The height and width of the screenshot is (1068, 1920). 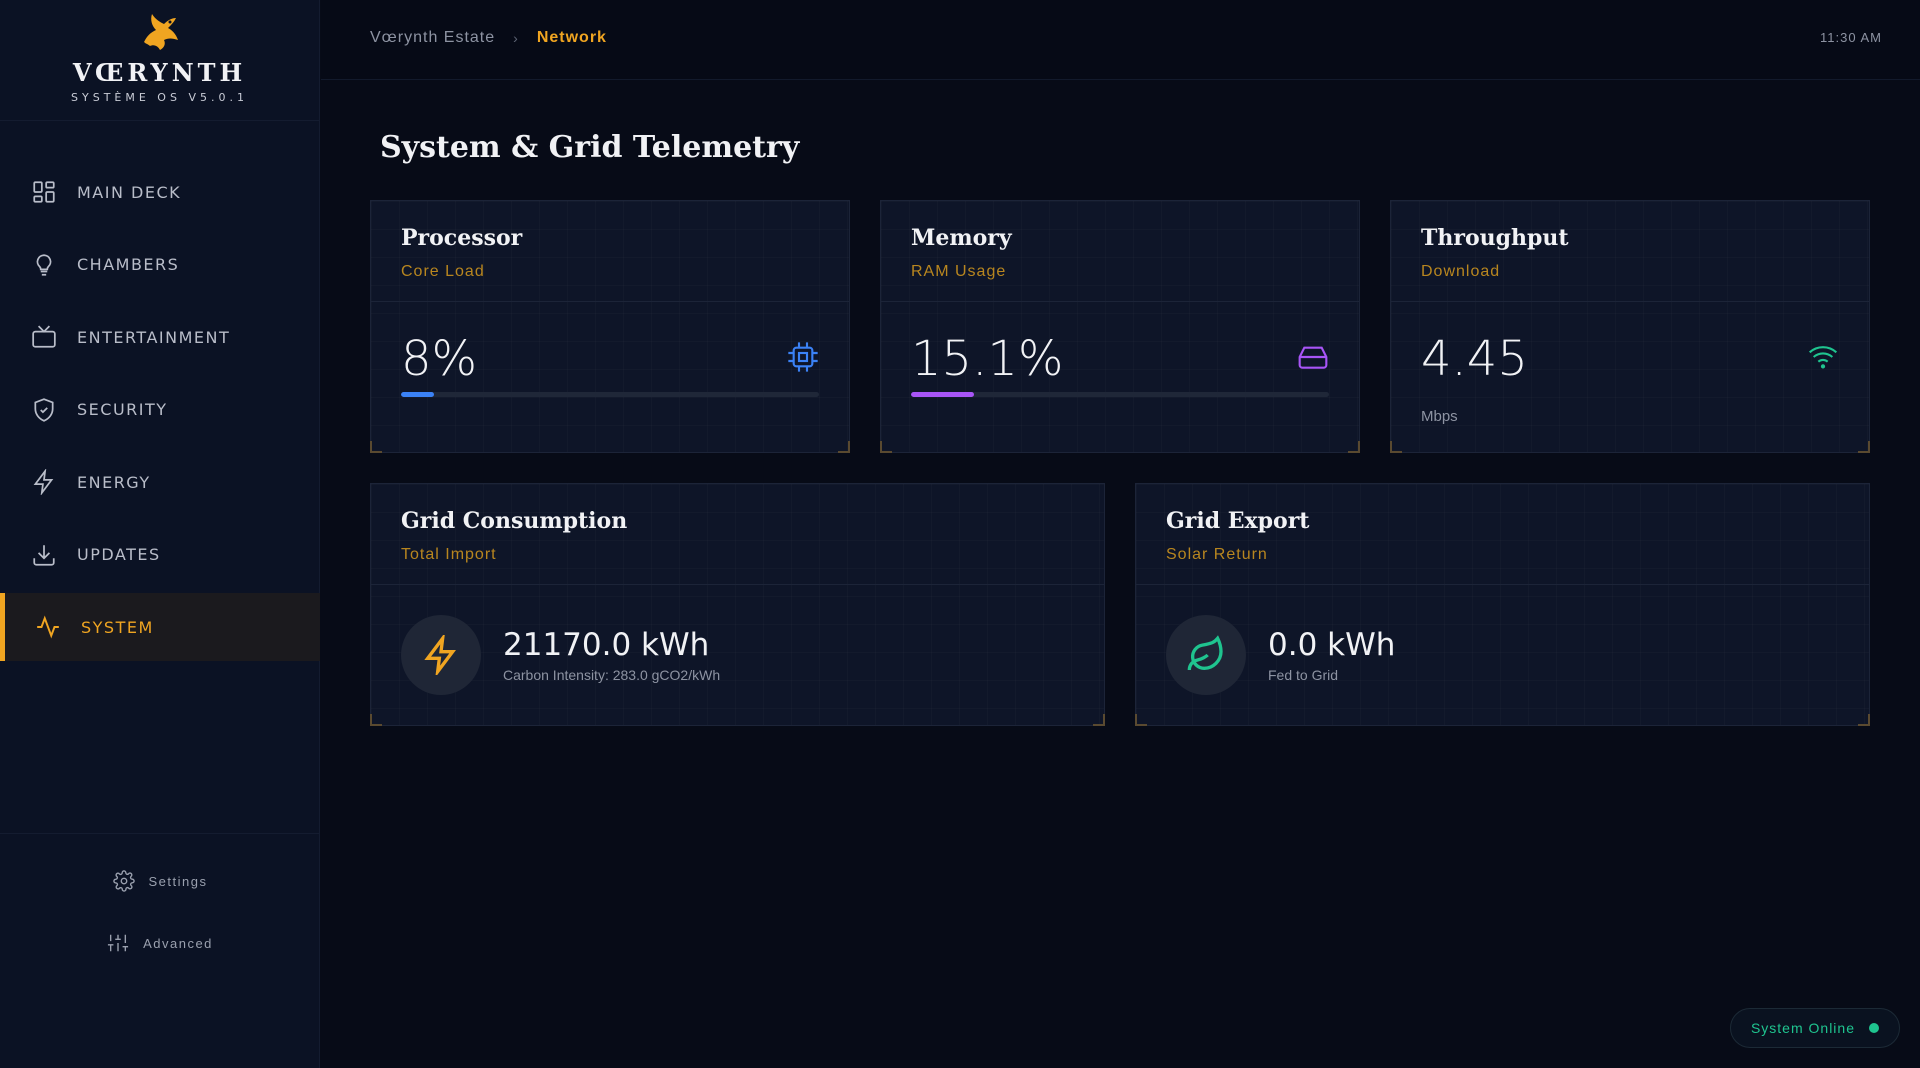 I want to click on status-badge: System Online, so click(x=1814, y=1028).